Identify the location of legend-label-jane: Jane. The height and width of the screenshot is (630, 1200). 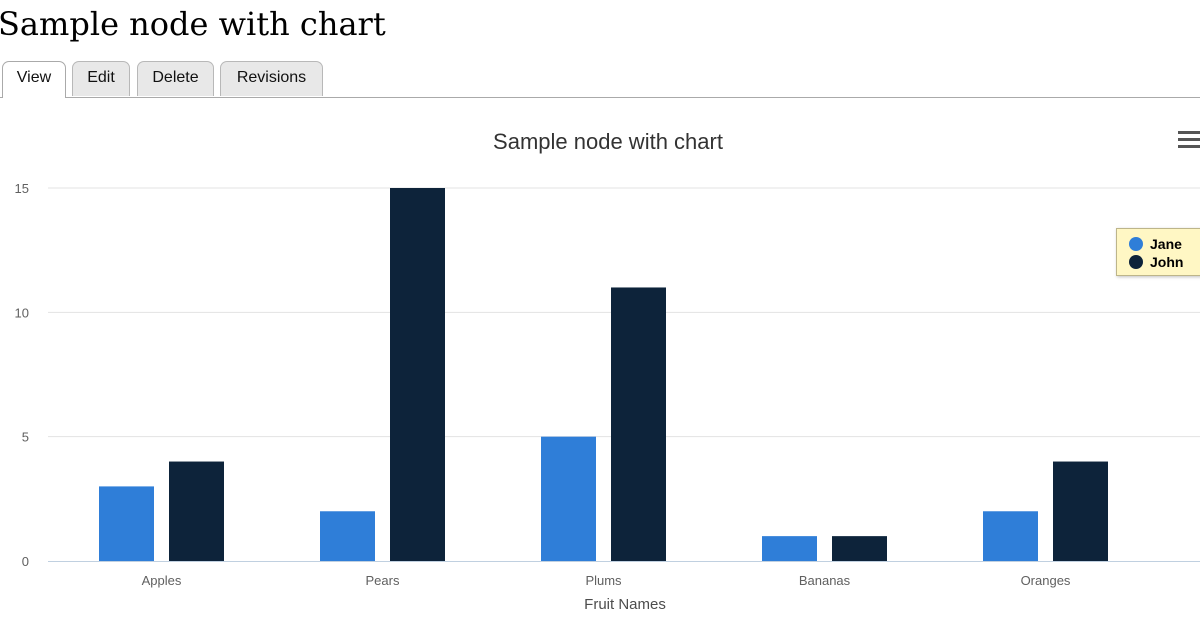
(1166, 244).